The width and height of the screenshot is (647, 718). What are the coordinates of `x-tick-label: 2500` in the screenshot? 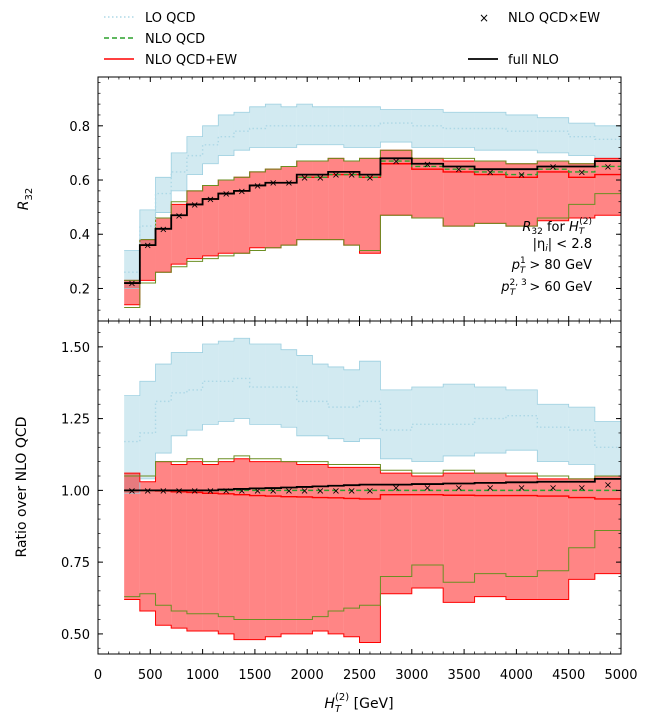 It's located at (359, 675).